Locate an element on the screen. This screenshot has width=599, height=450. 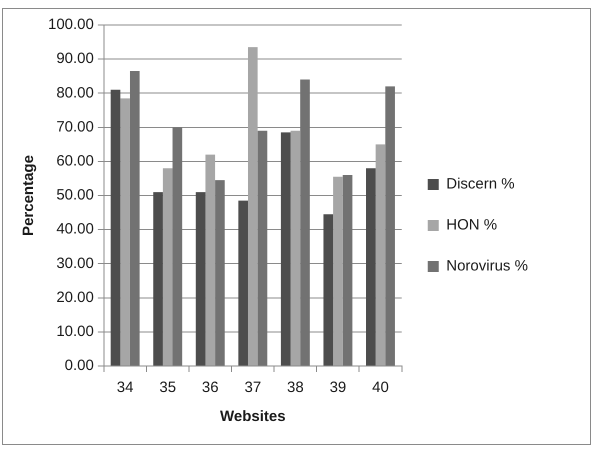
x-tick-label: 38 is located at coordinates (295, 387).